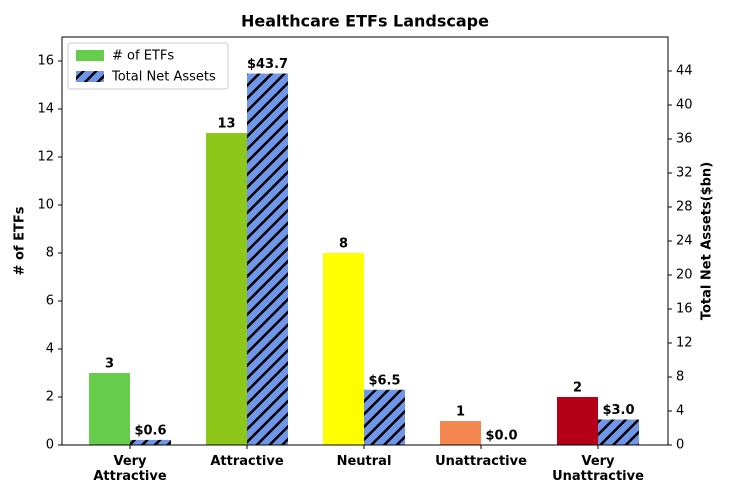  I want to click on legend-label: Total Net Assets, so click(163, 77).